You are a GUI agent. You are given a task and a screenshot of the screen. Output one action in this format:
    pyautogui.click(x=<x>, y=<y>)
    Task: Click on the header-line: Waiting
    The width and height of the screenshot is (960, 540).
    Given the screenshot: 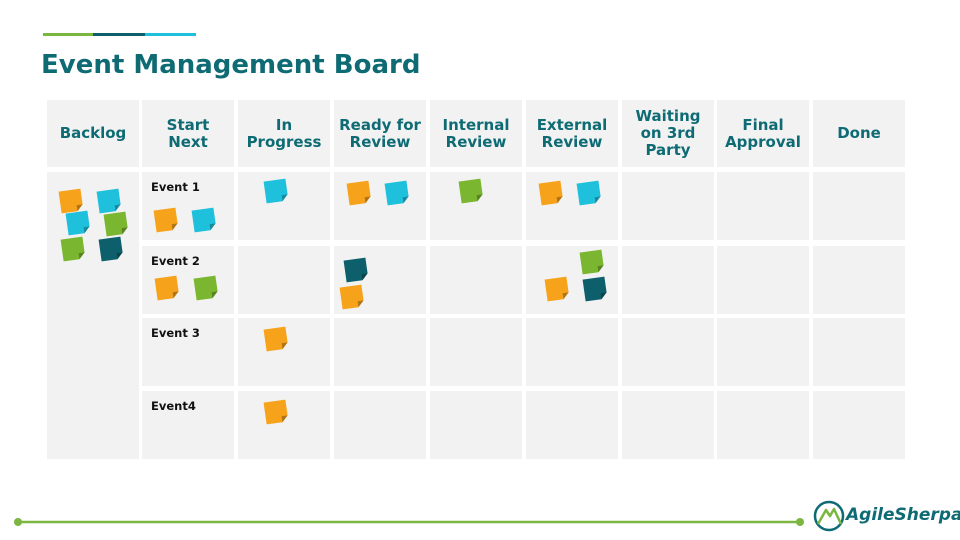 What is the action you would take?
    pyautogui.click(x=668, y=116)
    